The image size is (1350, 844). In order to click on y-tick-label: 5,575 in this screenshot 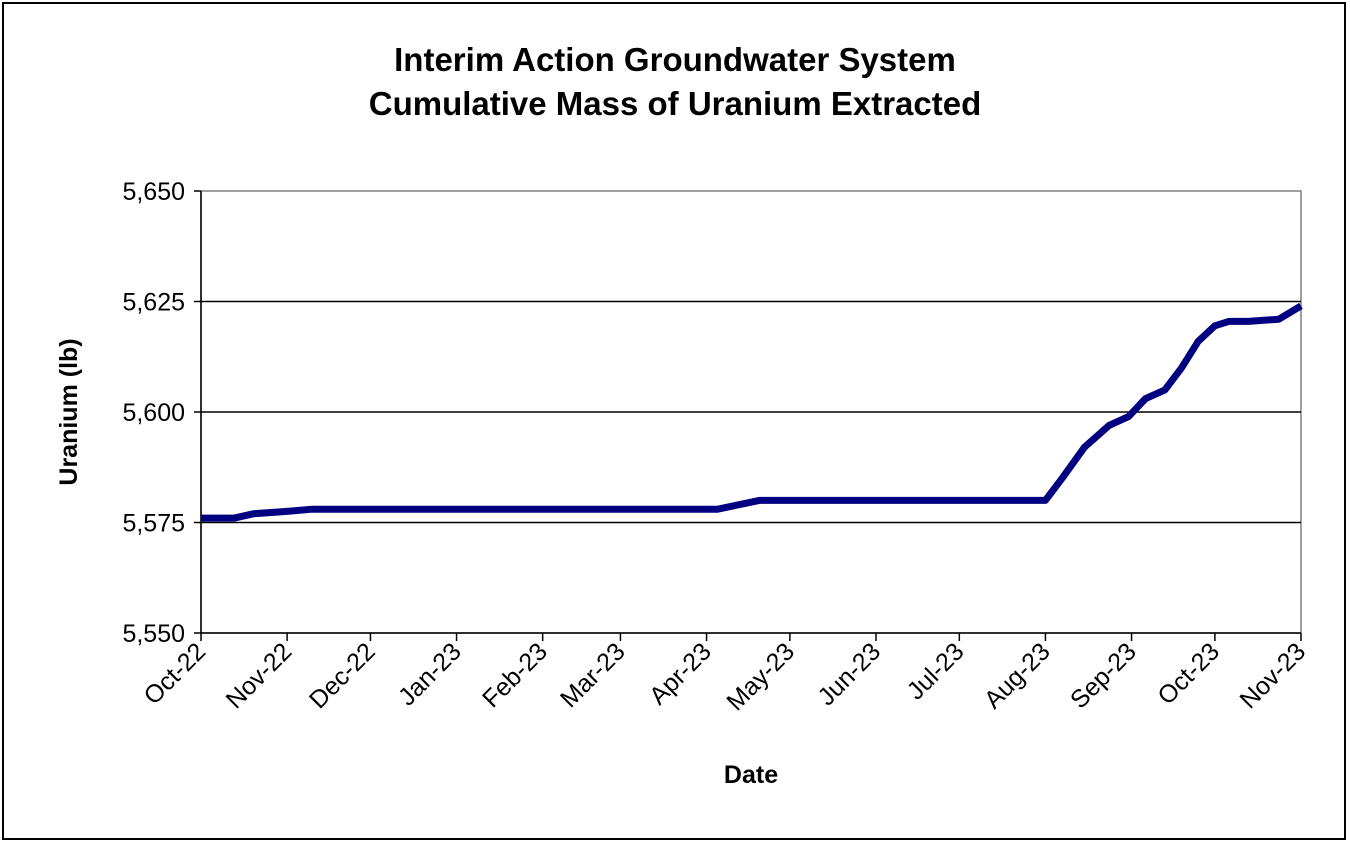, I will do `click(153, 524)`.